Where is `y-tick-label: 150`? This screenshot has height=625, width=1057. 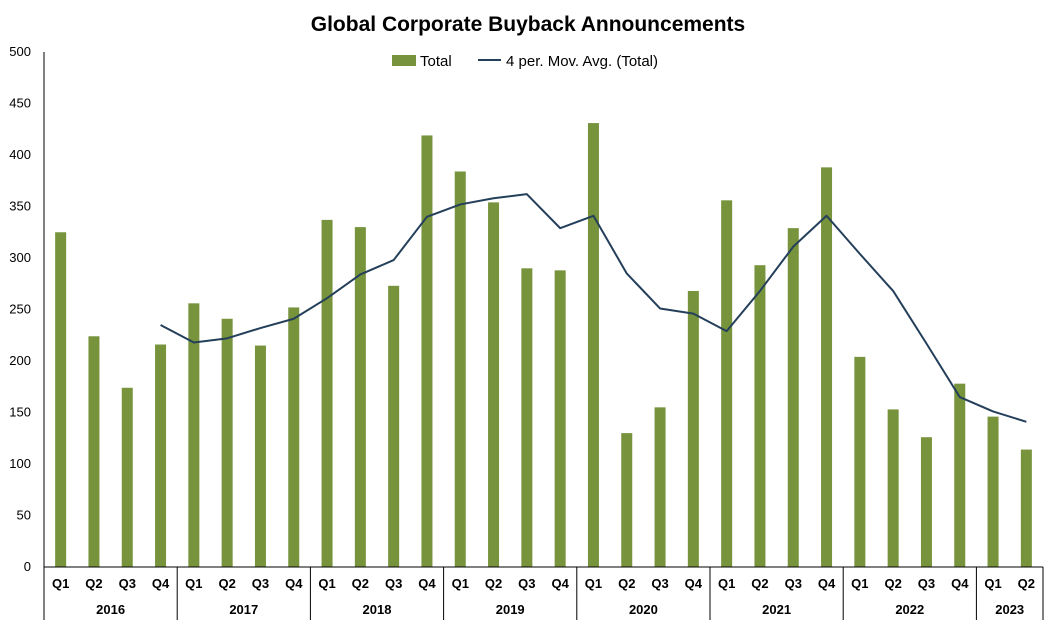
y-tick-label: 150 is located at coordinates (20, 412).